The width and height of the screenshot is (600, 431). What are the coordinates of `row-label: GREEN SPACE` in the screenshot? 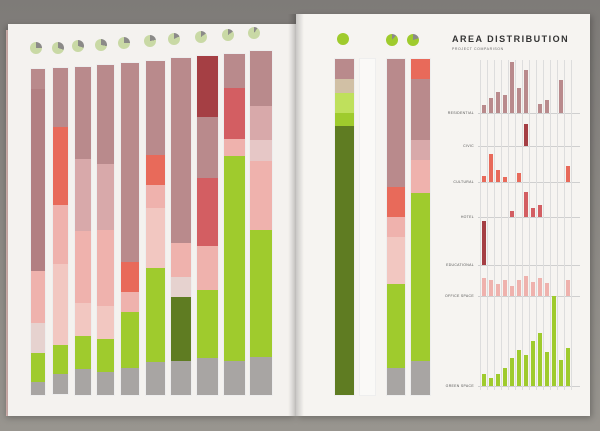 It's located at (459, 386).